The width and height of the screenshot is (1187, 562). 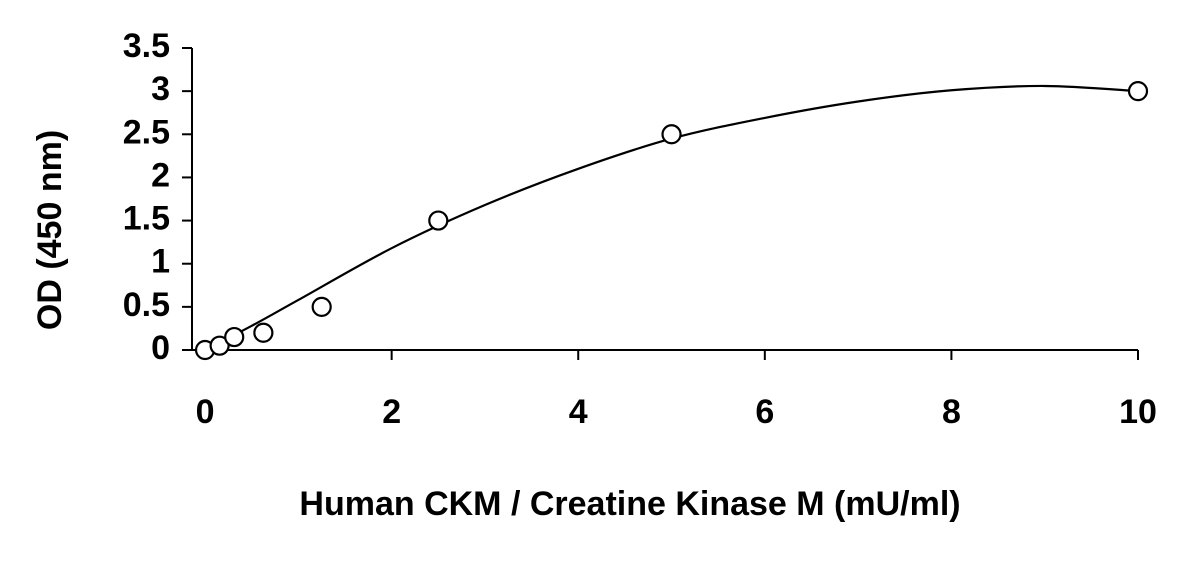 What do you see at coordinates (160, 175) in the screenshot?
I see `y-tick-label: 2` at bounding box center [160, 175].